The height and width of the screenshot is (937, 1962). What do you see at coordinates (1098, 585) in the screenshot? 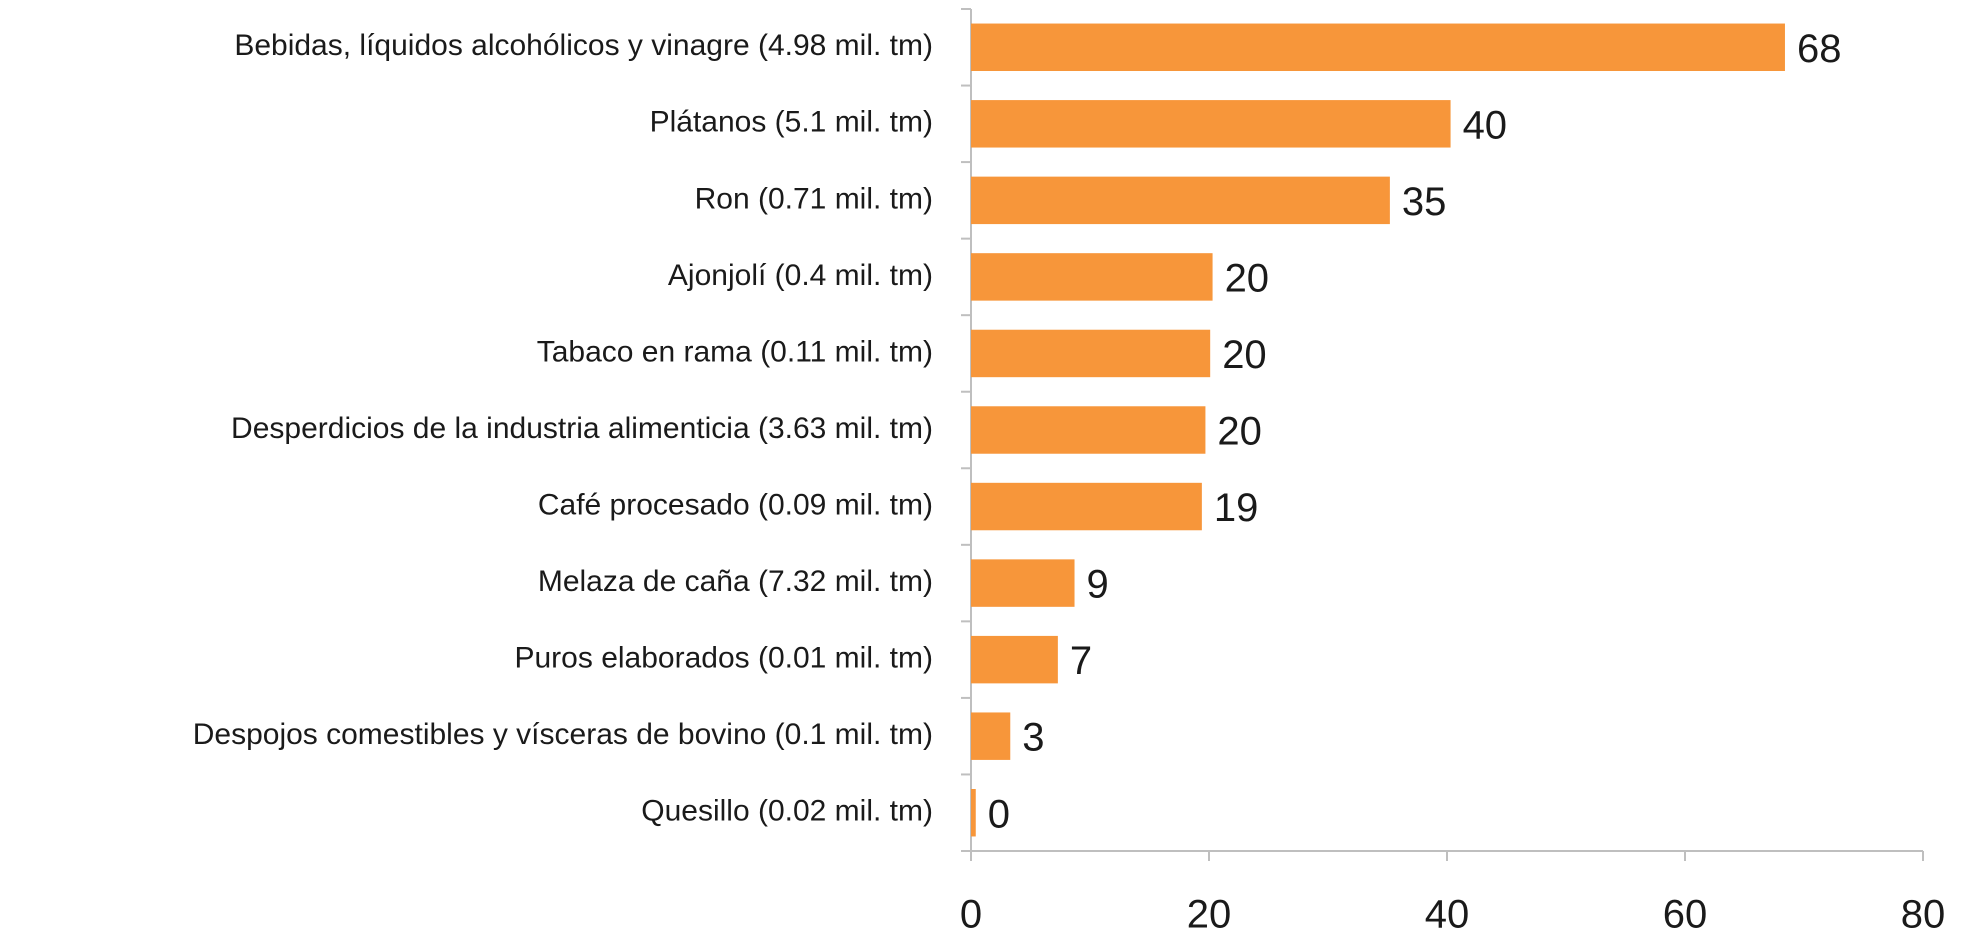
I see `value-label: 9` at bounding box center [1098, 585].